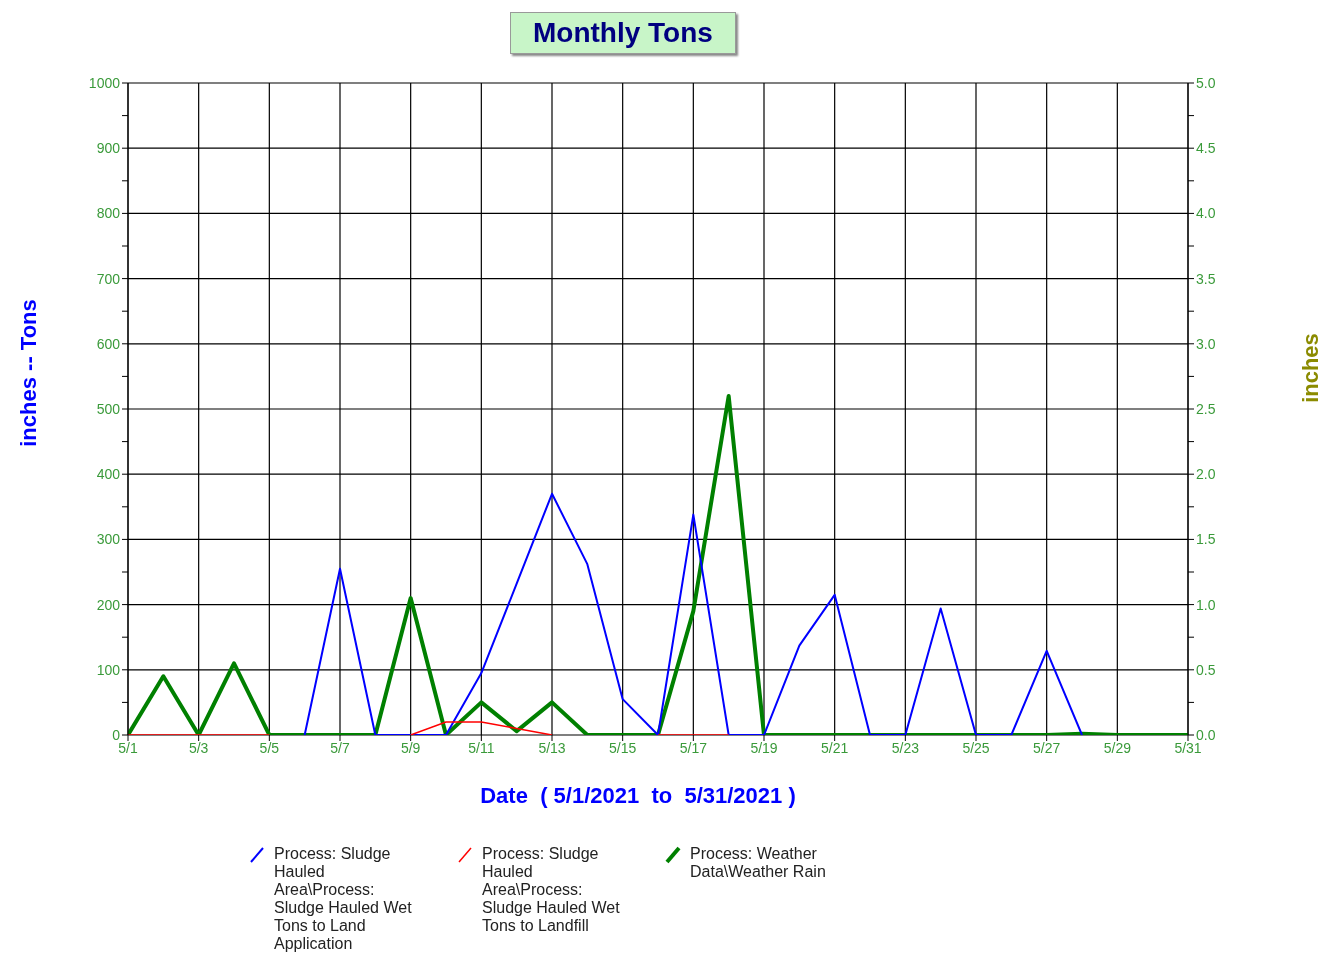  What do you see at coordinates (108, 669) in the screenshot?
I see `y-tick-label: 100` at bounding box center [108, 669].